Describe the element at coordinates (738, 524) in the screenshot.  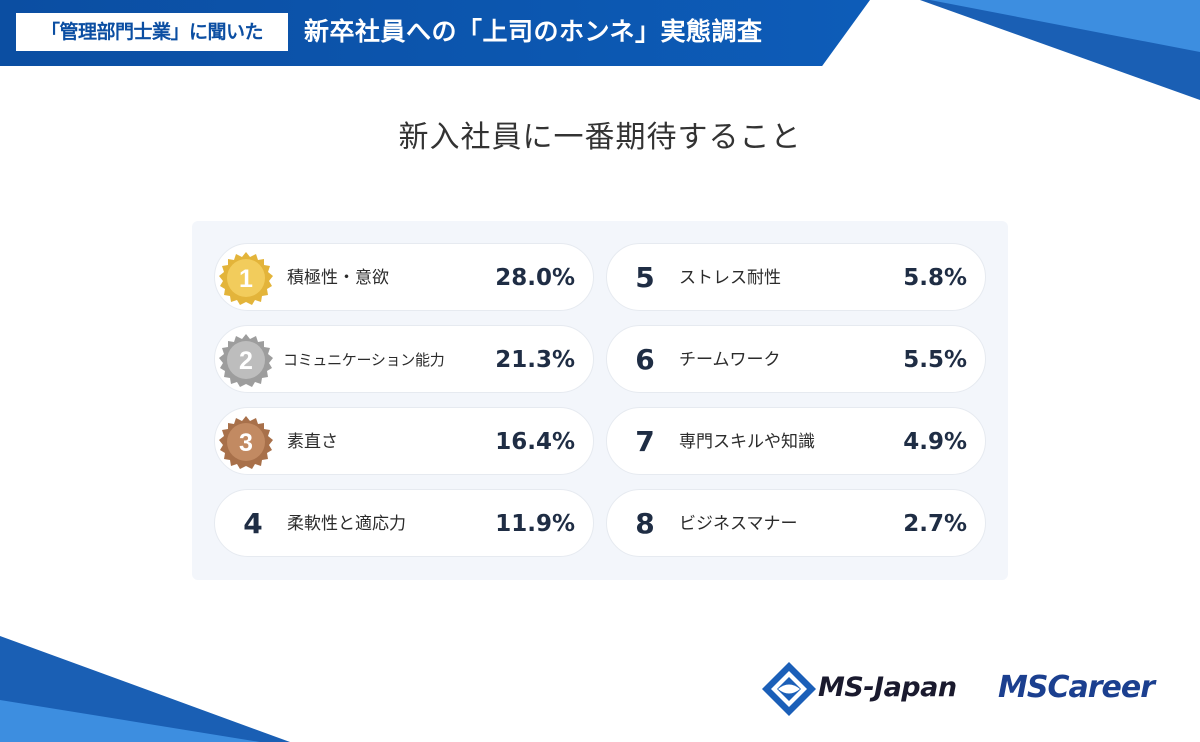
I see `ranking-label: ビジネスマナー` at that location.